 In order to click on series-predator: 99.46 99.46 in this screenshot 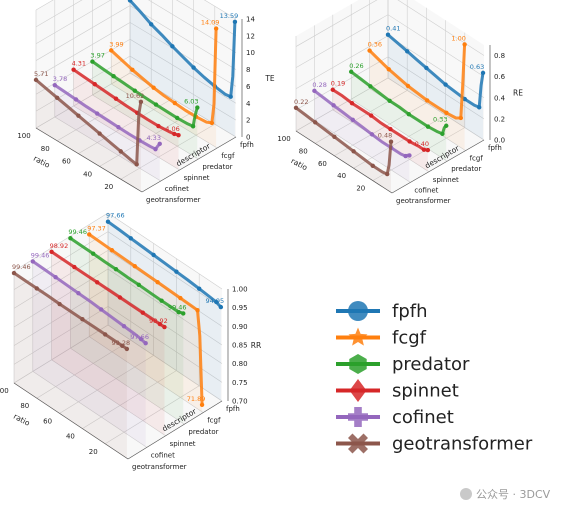, I will do `click(127, 272)`.